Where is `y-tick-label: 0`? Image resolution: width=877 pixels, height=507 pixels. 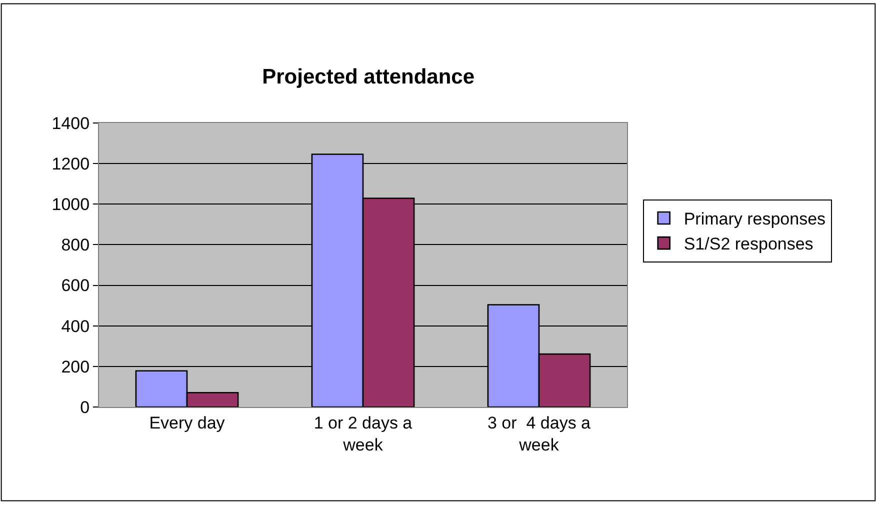 y-tick-label: 0 is located at coordinates (85, 407).